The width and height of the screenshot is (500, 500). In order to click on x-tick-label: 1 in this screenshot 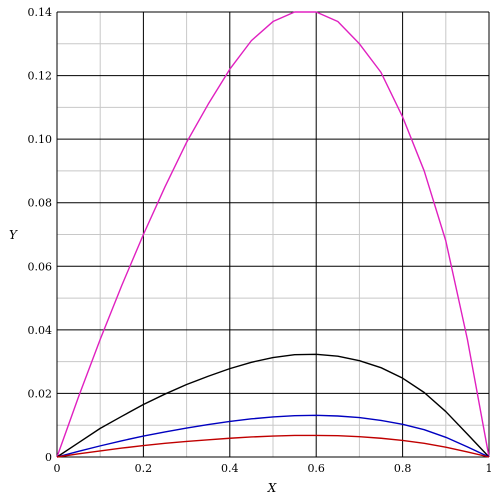, I will do `click(489, 468)`.